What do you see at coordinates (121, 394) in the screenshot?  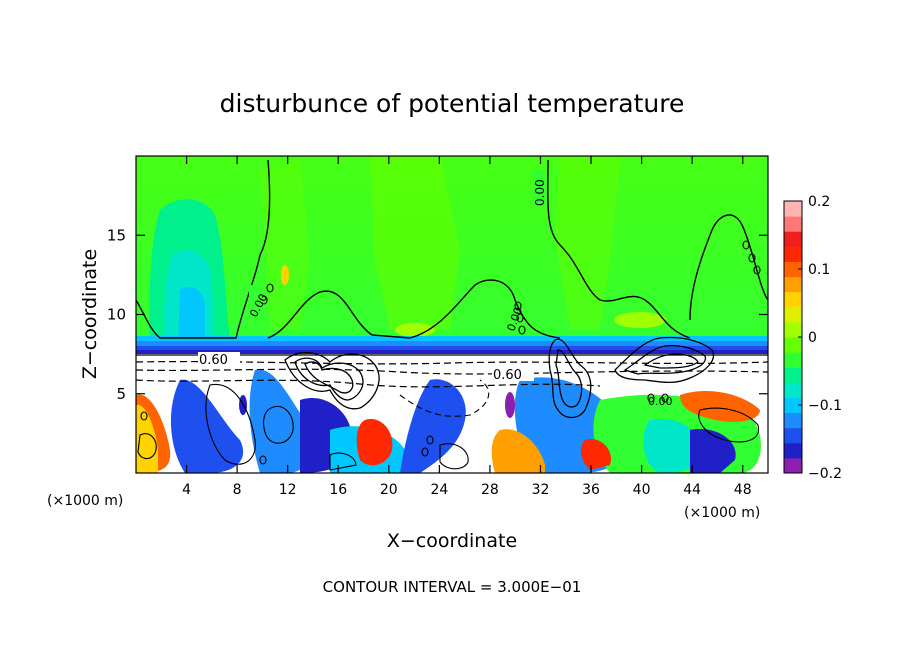 I see `y-tick-label: 5` at bounding box center [121, 394].